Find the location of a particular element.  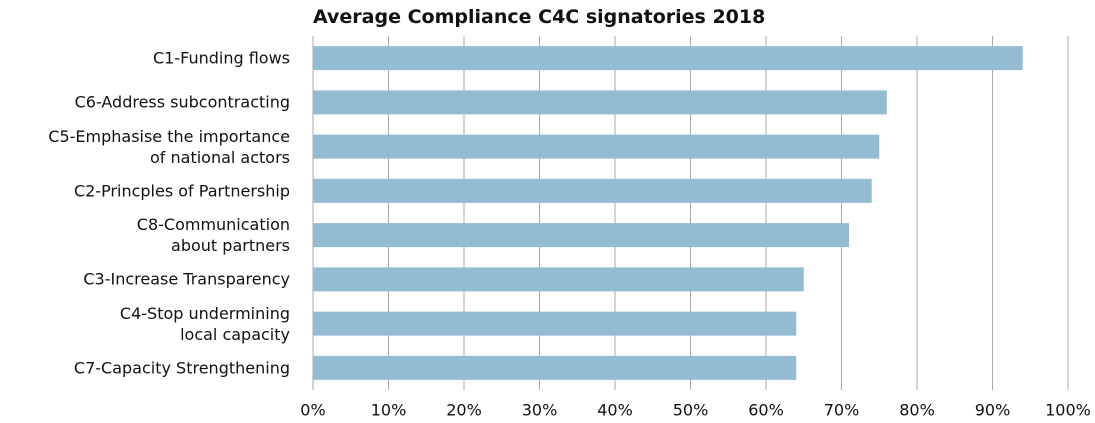

x-tick-label: 30% is located at coordinates (540, 410).